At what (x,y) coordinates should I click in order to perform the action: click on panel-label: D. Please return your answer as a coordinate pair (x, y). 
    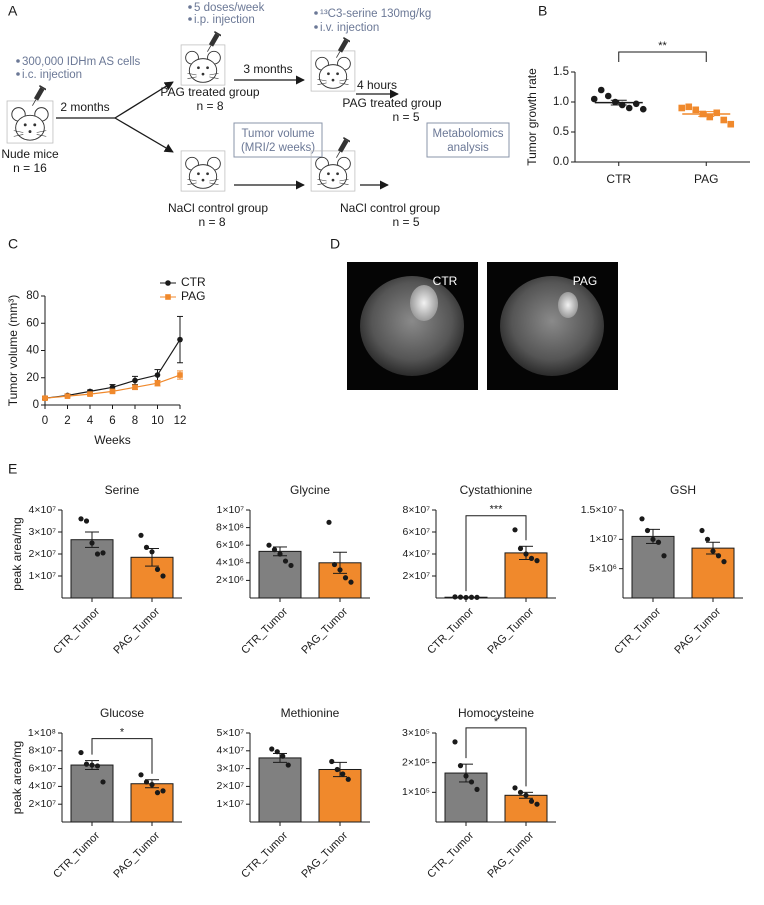
    Looking at the image, I should click on (335, 244).